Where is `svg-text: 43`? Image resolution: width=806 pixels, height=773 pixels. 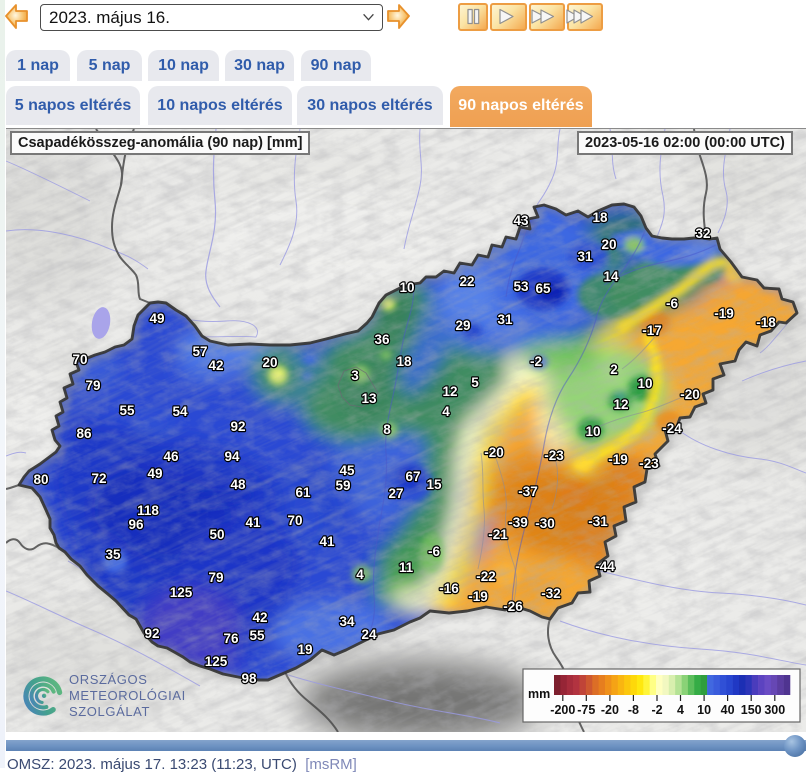
svg-text: 43 is located at coordinates (521, 220).